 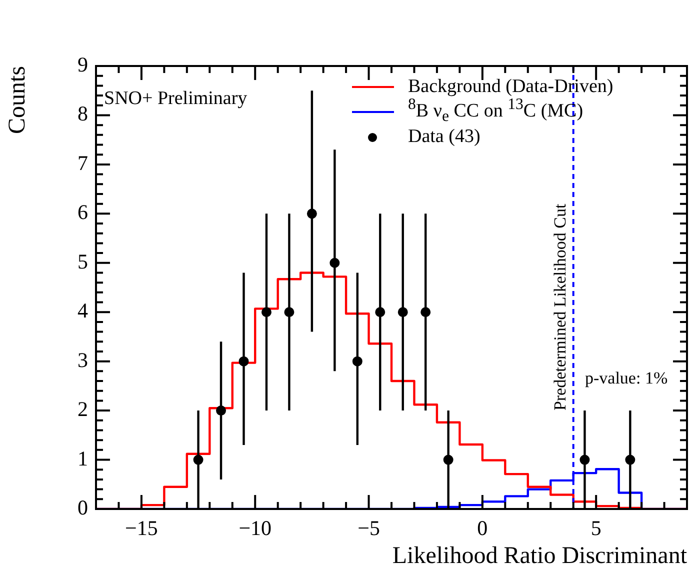 I want to click on x-tick-label: −15, so click(x=141, y=528).